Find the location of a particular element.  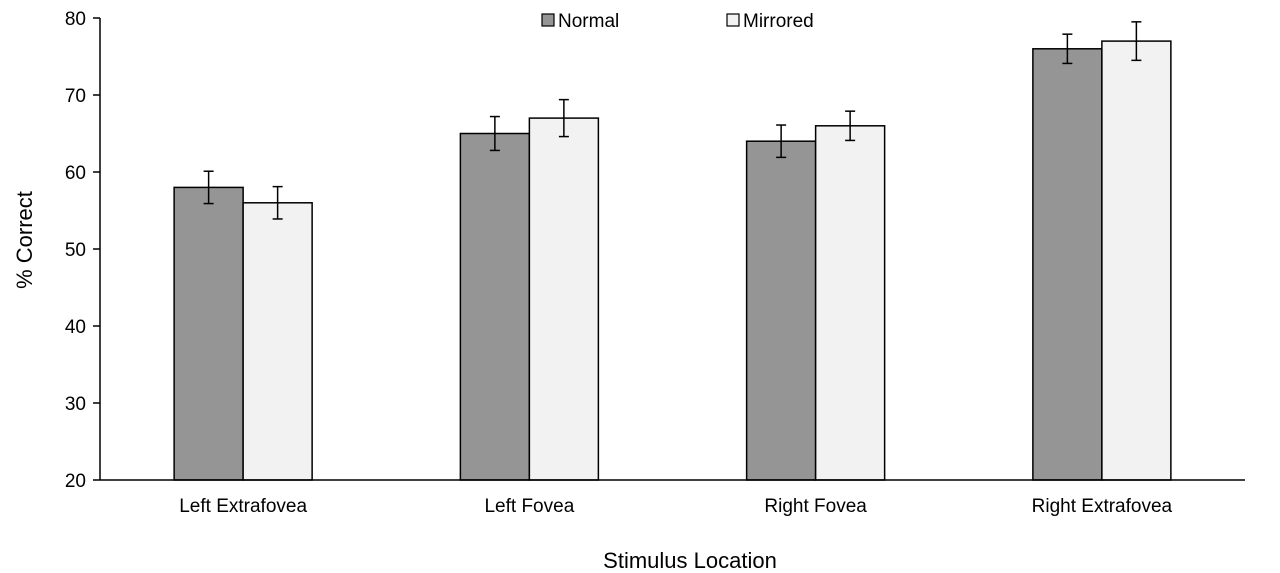

x-tick-label: Left Extrafovea is located at coordinates (243, 506).